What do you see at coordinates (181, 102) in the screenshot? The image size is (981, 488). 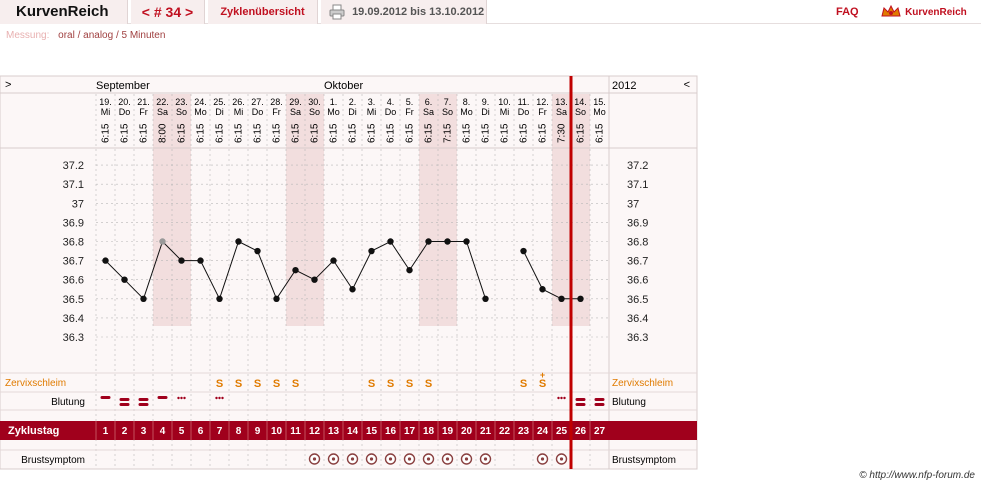 I see `day-date: 23.` at bounding box center [181, 102].